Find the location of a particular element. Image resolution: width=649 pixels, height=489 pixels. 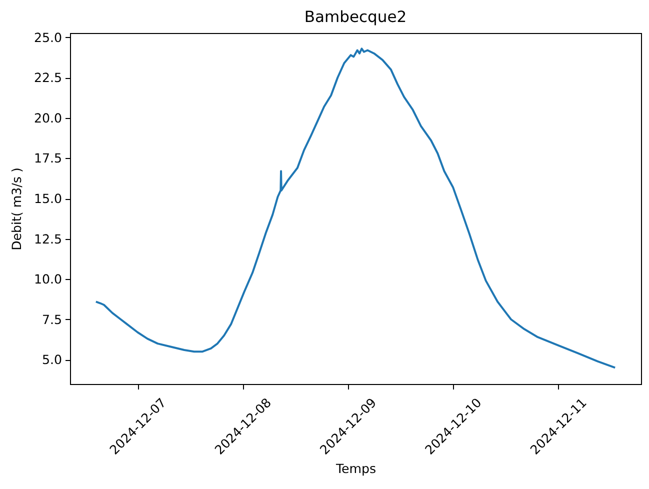

y-tick-label: 7.5 is located at coordinates (52, 319).